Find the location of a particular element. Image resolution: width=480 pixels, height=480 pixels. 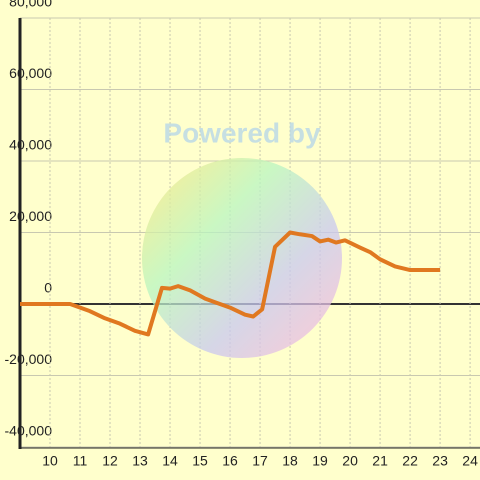

y-tick-label: 20,000 is located at coordinates (30, 216).